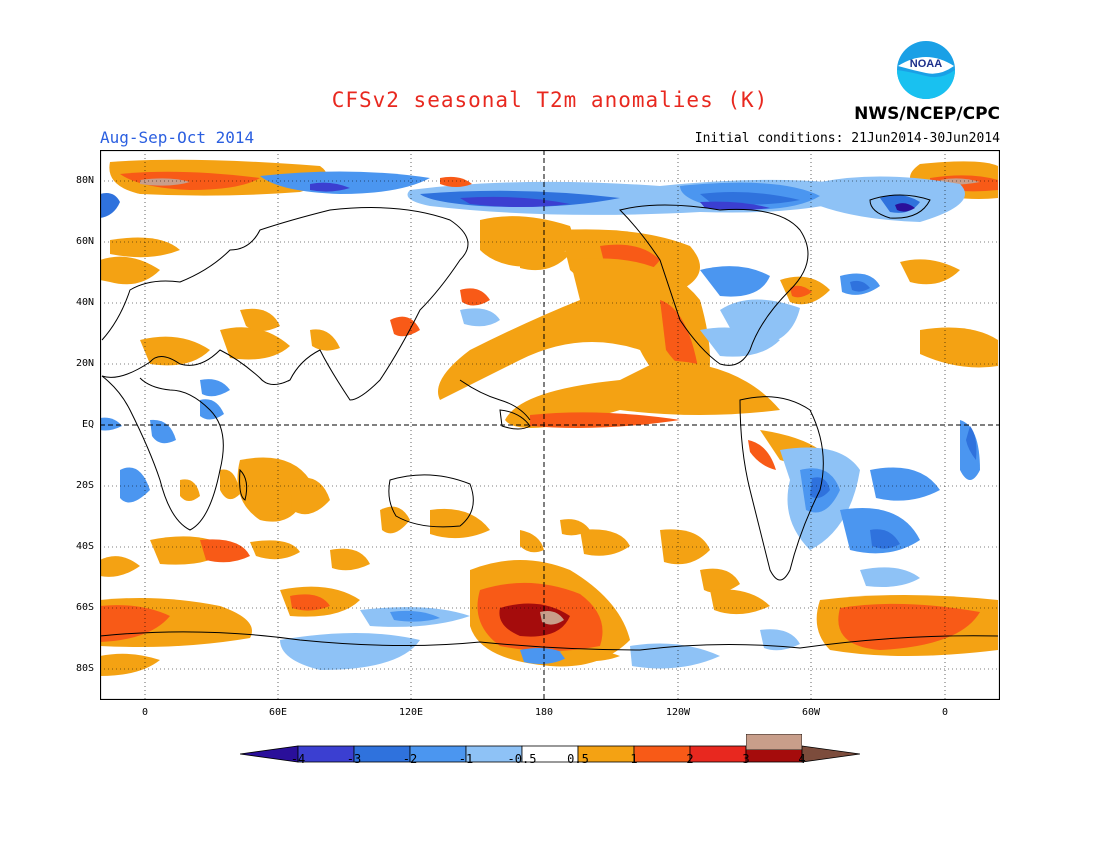 This screenshot has height=850, width=1100. What do you see at coordinates (811, 712) in the screenshot?
I see `lon-label: 60W` at bounding box center [811, 712].